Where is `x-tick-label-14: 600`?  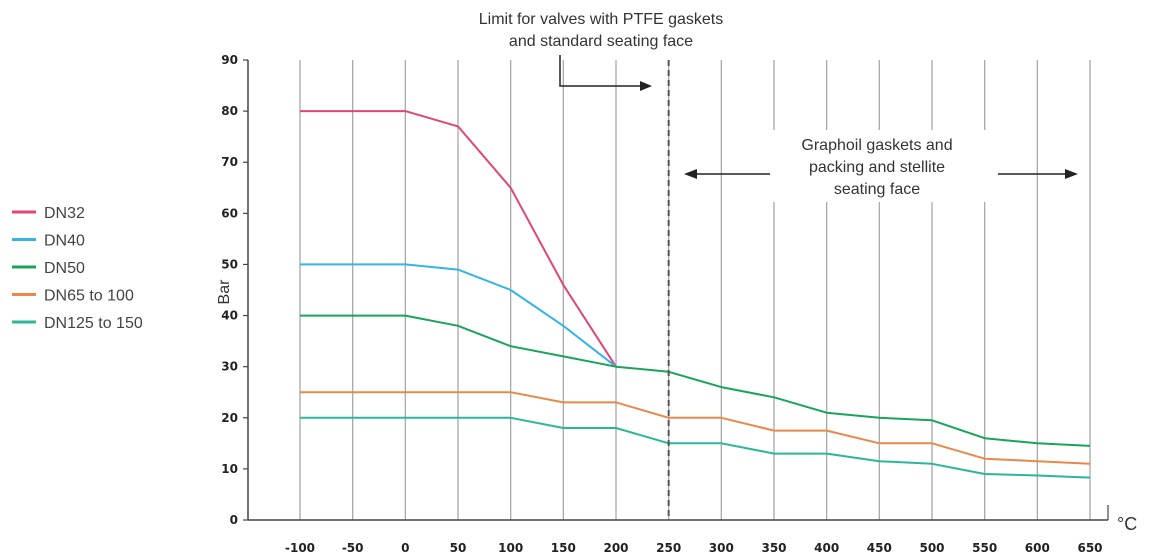
x-tick-label-14: 600 is located at coordinates (1037, 548).